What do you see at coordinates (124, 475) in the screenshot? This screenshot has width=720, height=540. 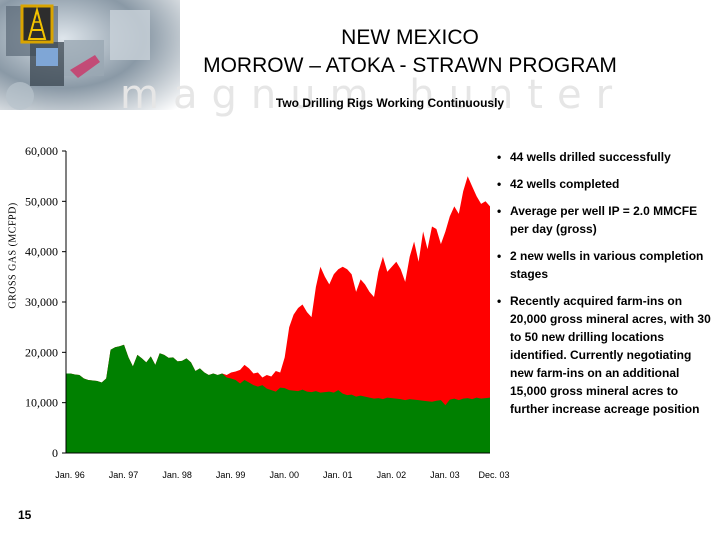 I see `x-tick-label: Jan. 97` at bounding box center [124, 475].